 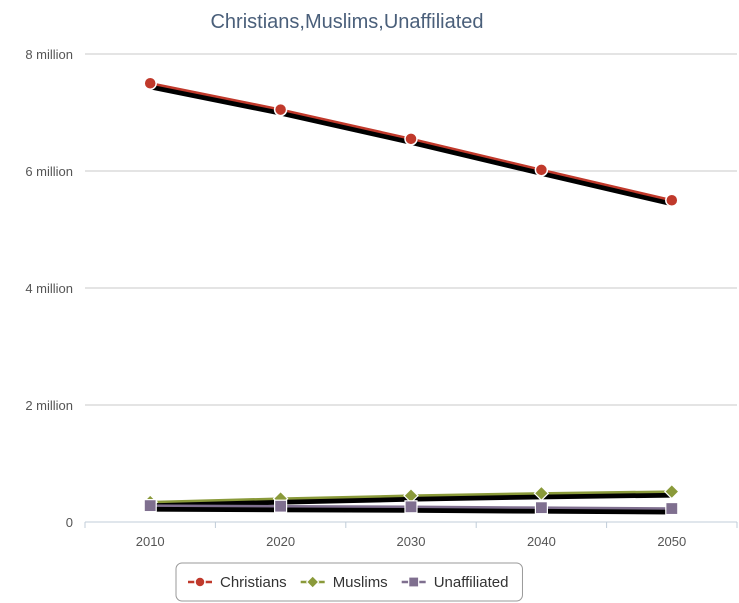 I want to click on legend-item-christians: Christians, so click(x=237, y=582).